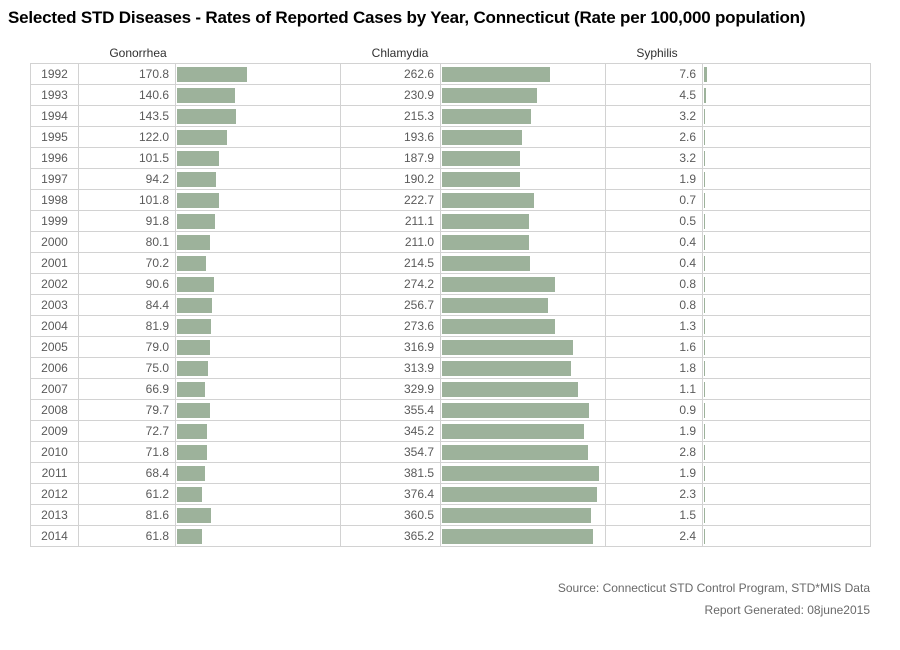 This screenshot has height=650, width=900. What do you see at coordinates (127, 200) in the screenshot?
I see `gonorrhea-value-cell: 101.8` at bounding box center [127, 200].